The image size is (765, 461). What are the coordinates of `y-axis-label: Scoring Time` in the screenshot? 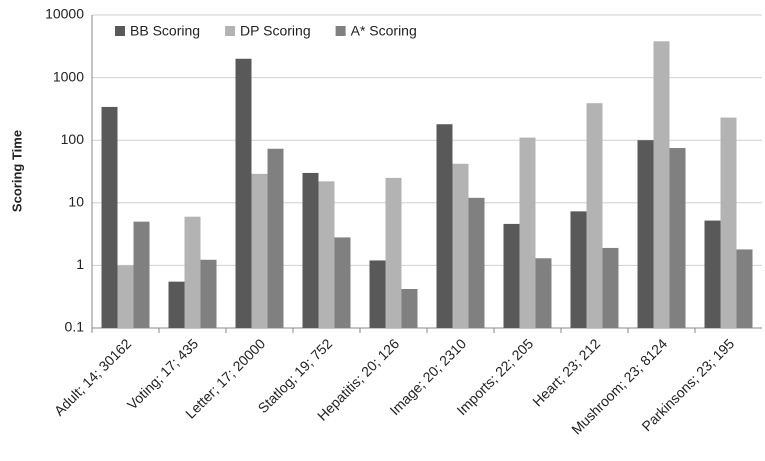 It's located at (16, 171).